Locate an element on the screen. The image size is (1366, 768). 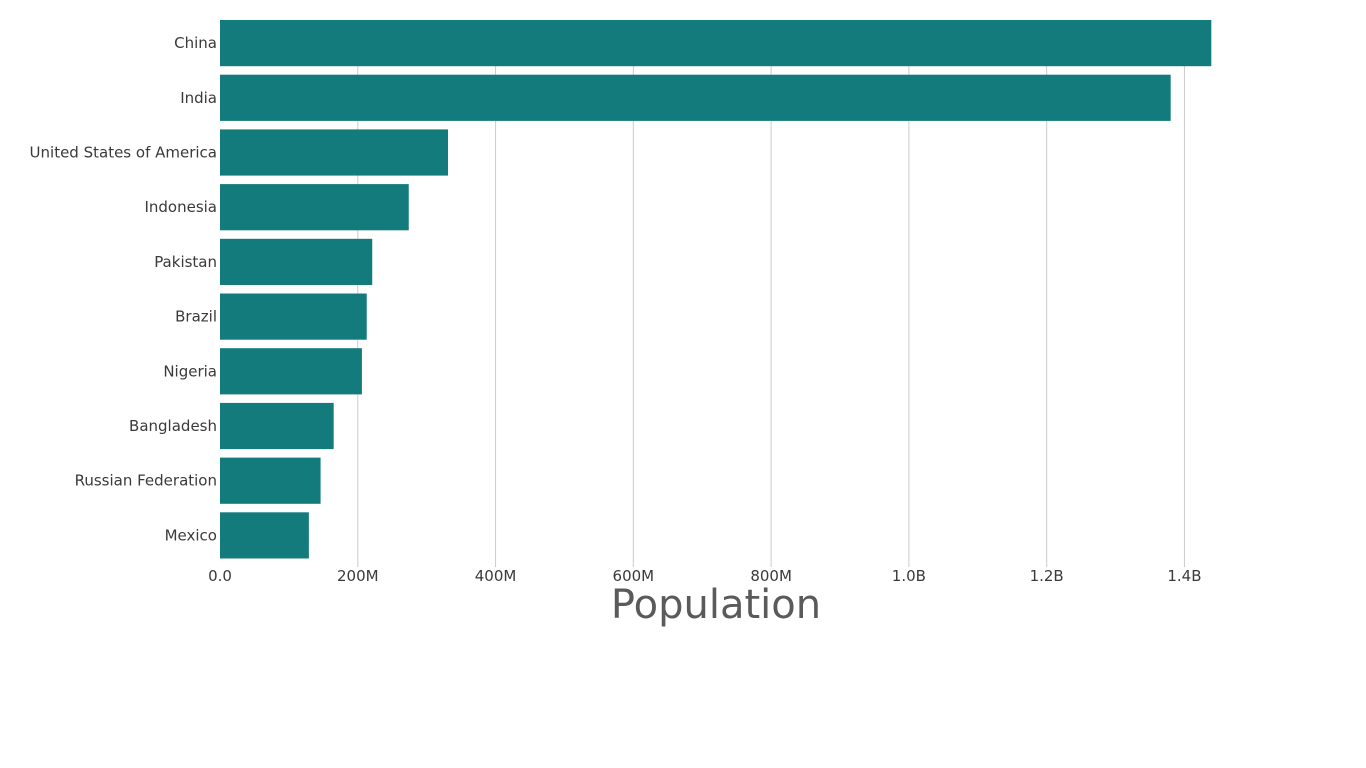
category-label: India is located at coordinates (198, 98).